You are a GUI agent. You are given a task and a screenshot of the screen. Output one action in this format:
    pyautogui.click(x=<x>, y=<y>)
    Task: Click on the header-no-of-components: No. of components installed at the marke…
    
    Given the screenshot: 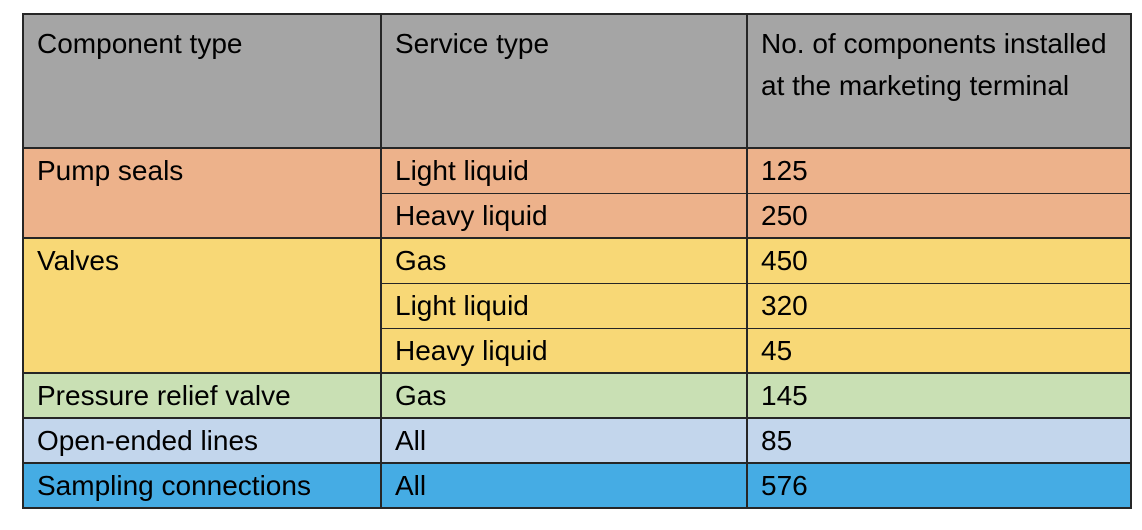 What is the action you would take?
    pyautogui.click(x=939, y=81)
    